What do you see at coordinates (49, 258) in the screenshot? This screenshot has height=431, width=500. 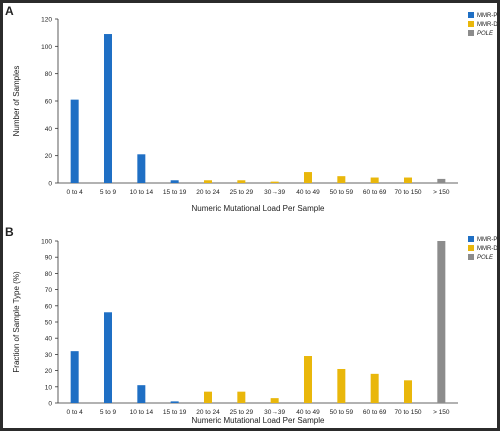 I see `y-tick-label: 90` at bounding box center [49, 258].